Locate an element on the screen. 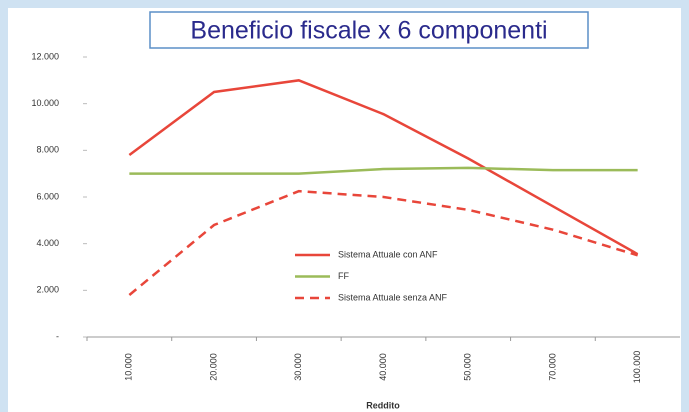 The image size is (689, 412). y-tick-label: 12.000 is located at coordinates (45, 56).